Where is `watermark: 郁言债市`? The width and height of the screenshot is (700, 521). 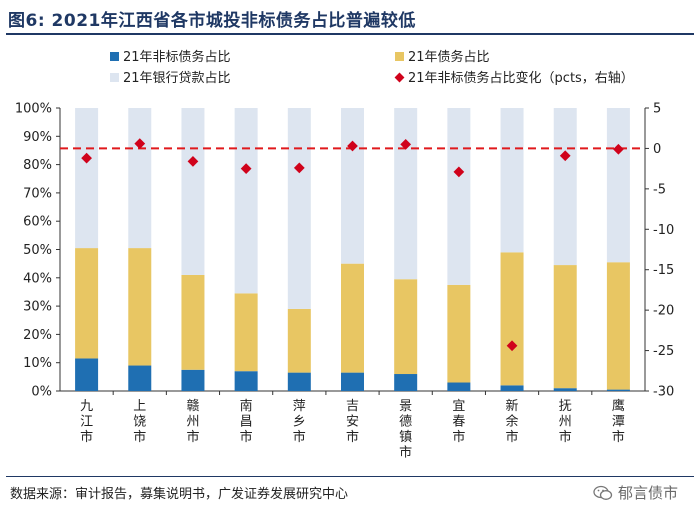
watermark: 郁言债市 is located at coordinates (635, 492).